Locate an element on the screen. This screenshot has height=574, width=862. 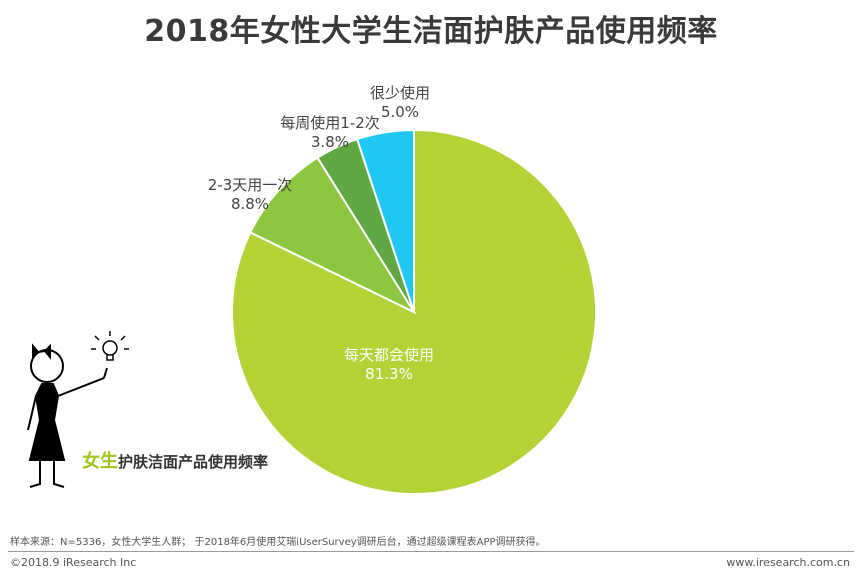
lightbulb-icon is located at coordinates (110, 346).